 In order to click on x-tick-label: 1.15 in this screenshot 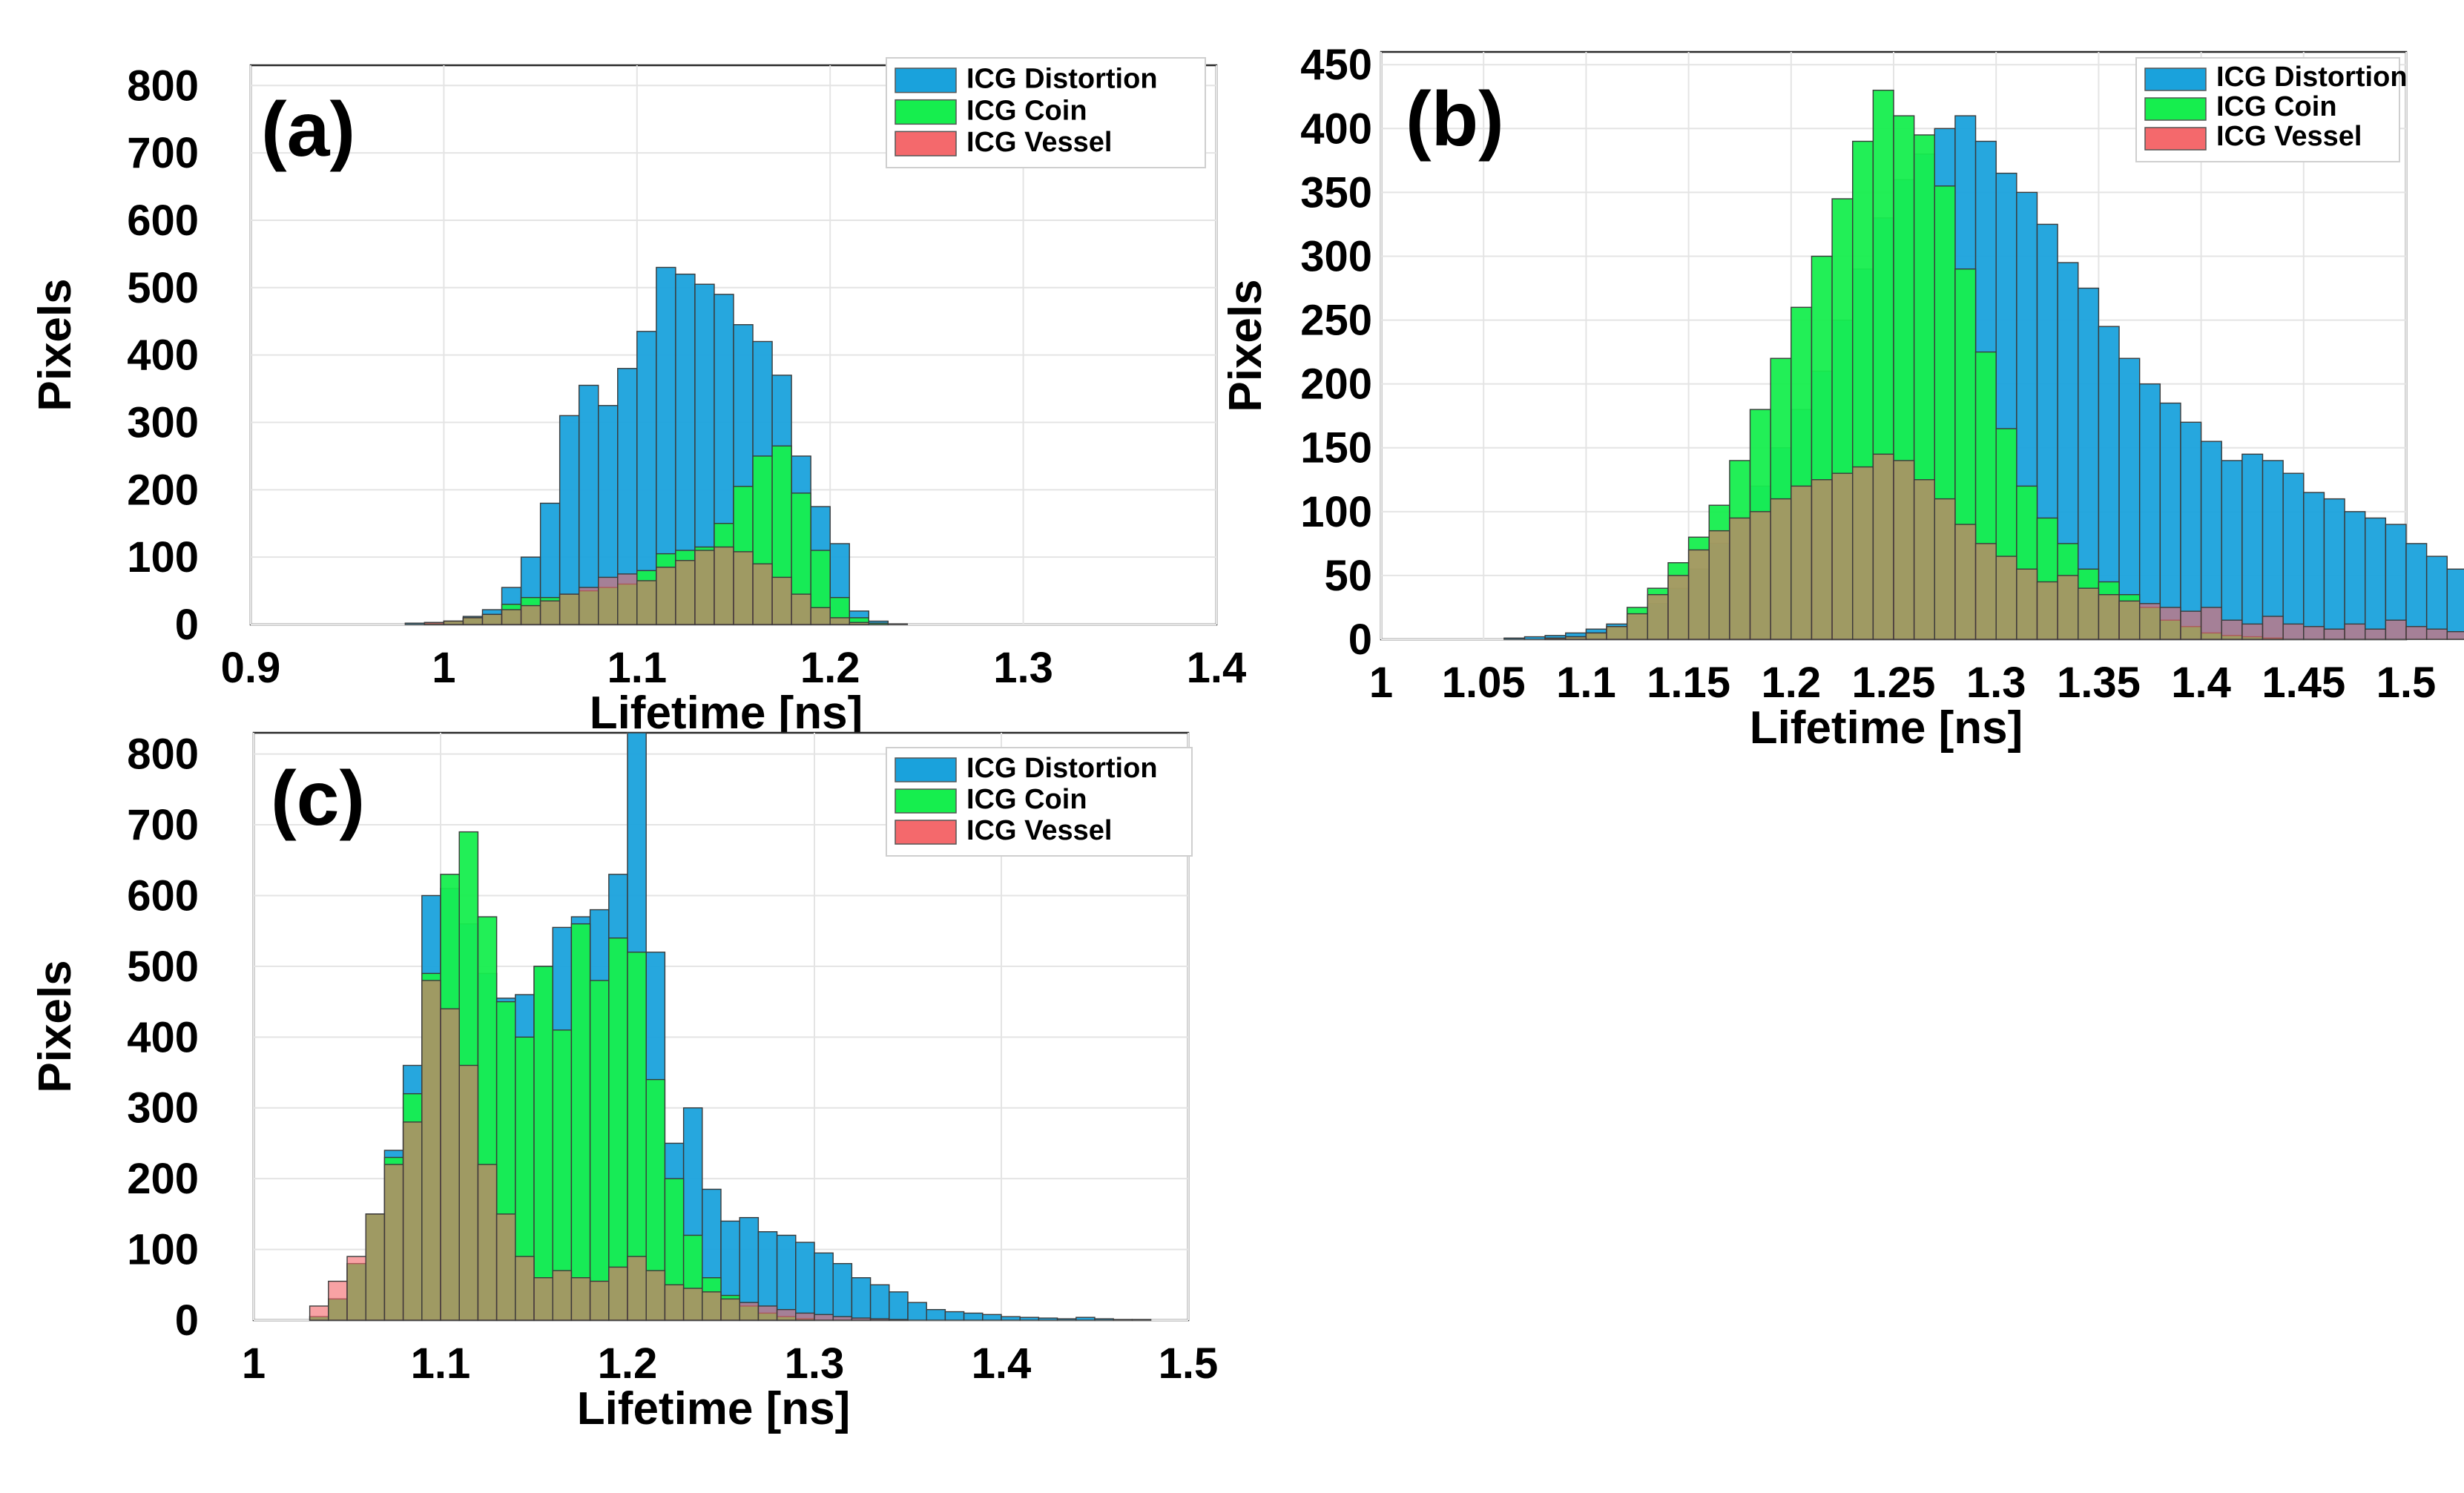, I will do `click(1689, 683)`.